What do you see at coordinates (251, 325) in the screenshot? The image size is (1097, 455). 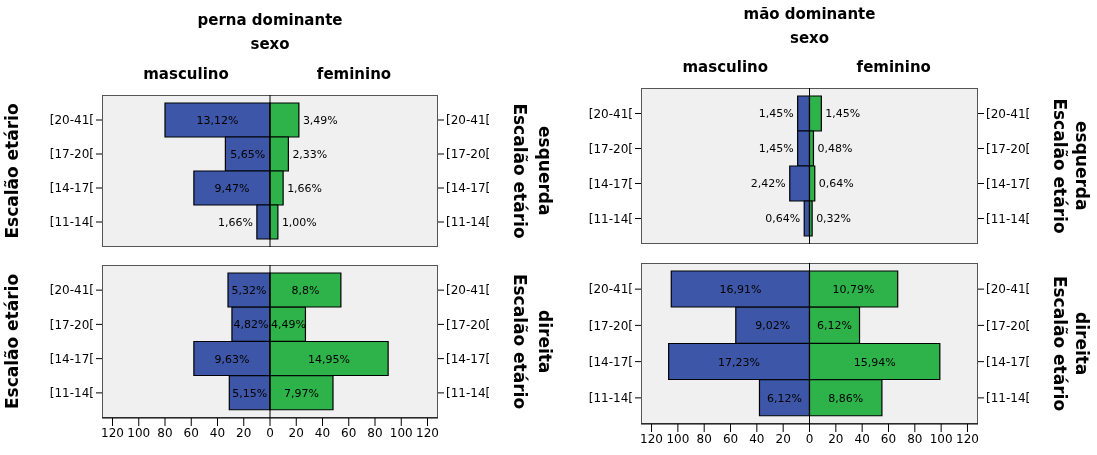 I see `annotation: 4,82%` at bounding box center [251, 325].